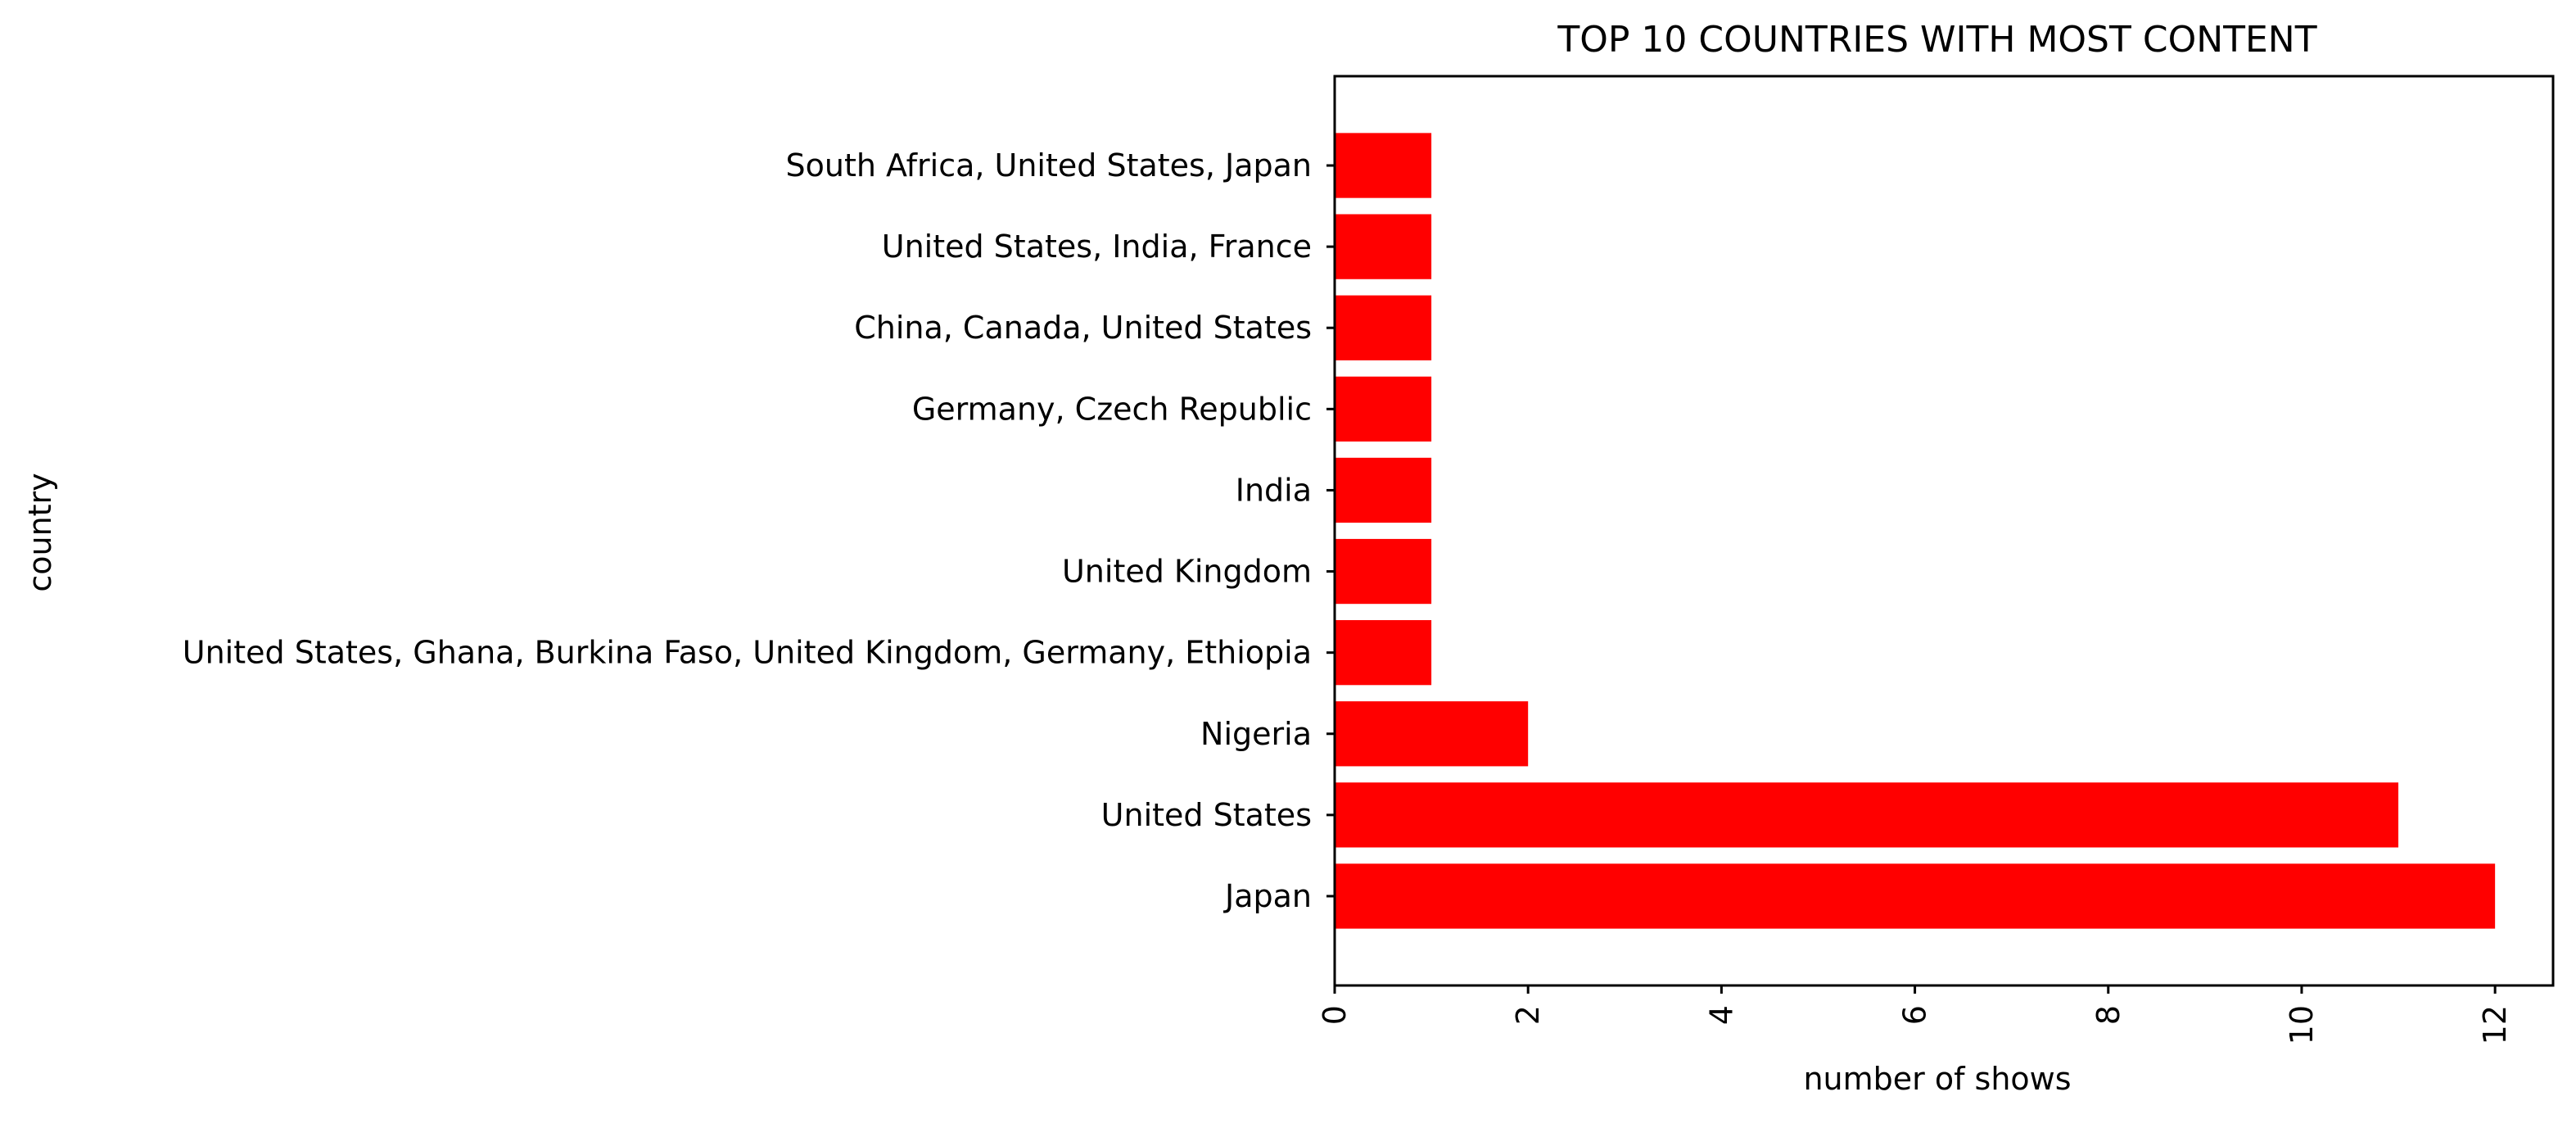 The width and height of the screenshot is (2576, 1128). Describe the element at coordinates (1187, 572) in the screenshot. I see `y-tick-label: United Kingdom` at that location.